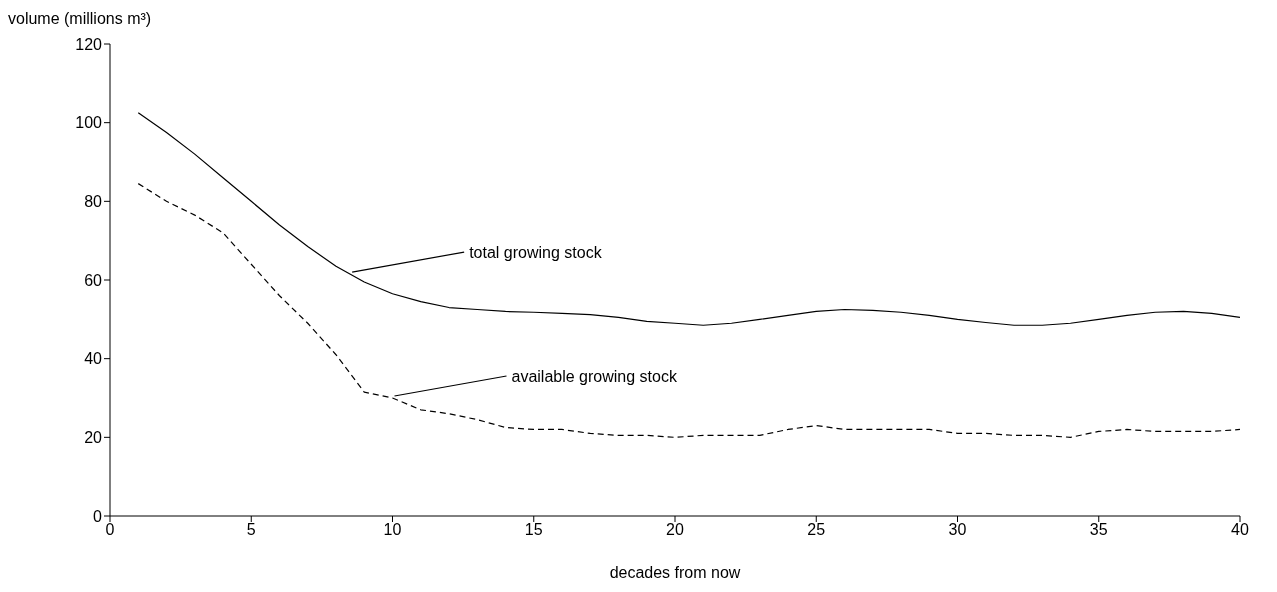 This screenshot has width=1277, height=592. I want to click on annotation: total growing stock, so click(536, 253).